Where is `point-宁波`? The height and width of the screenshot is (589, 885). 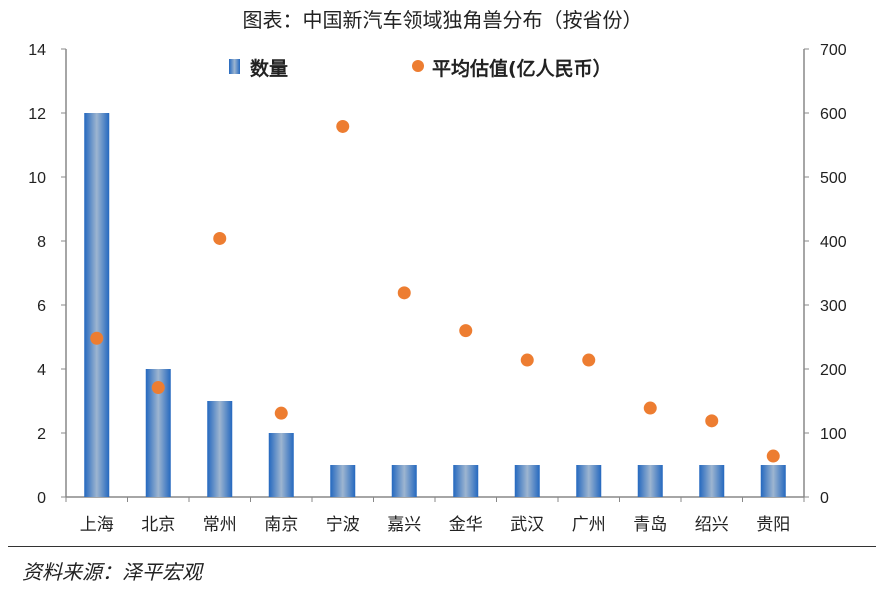 point-宁波 is located at coordinates (343, 126).